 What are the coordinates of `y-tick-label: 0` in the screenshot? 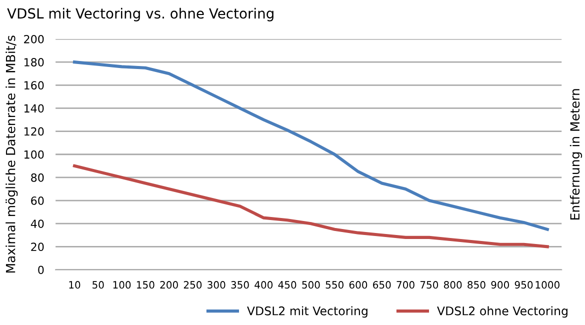 It's located at (41, 270).